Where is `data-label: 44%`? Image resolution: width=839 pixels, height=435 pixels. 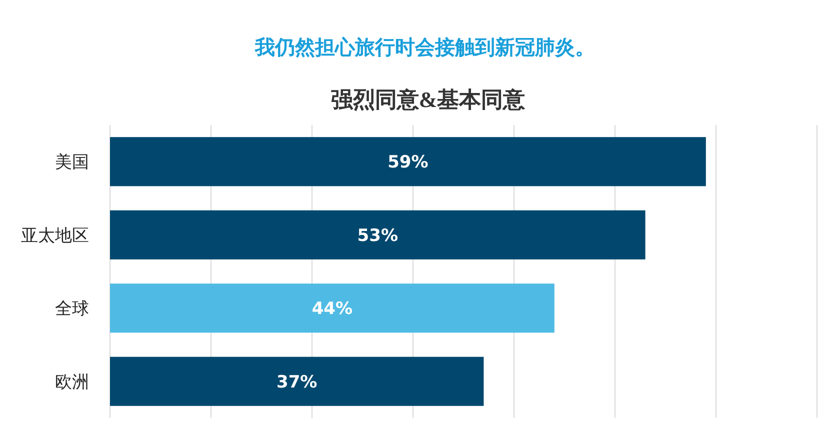
data-label: 44% is located at coordinates (332, 309).